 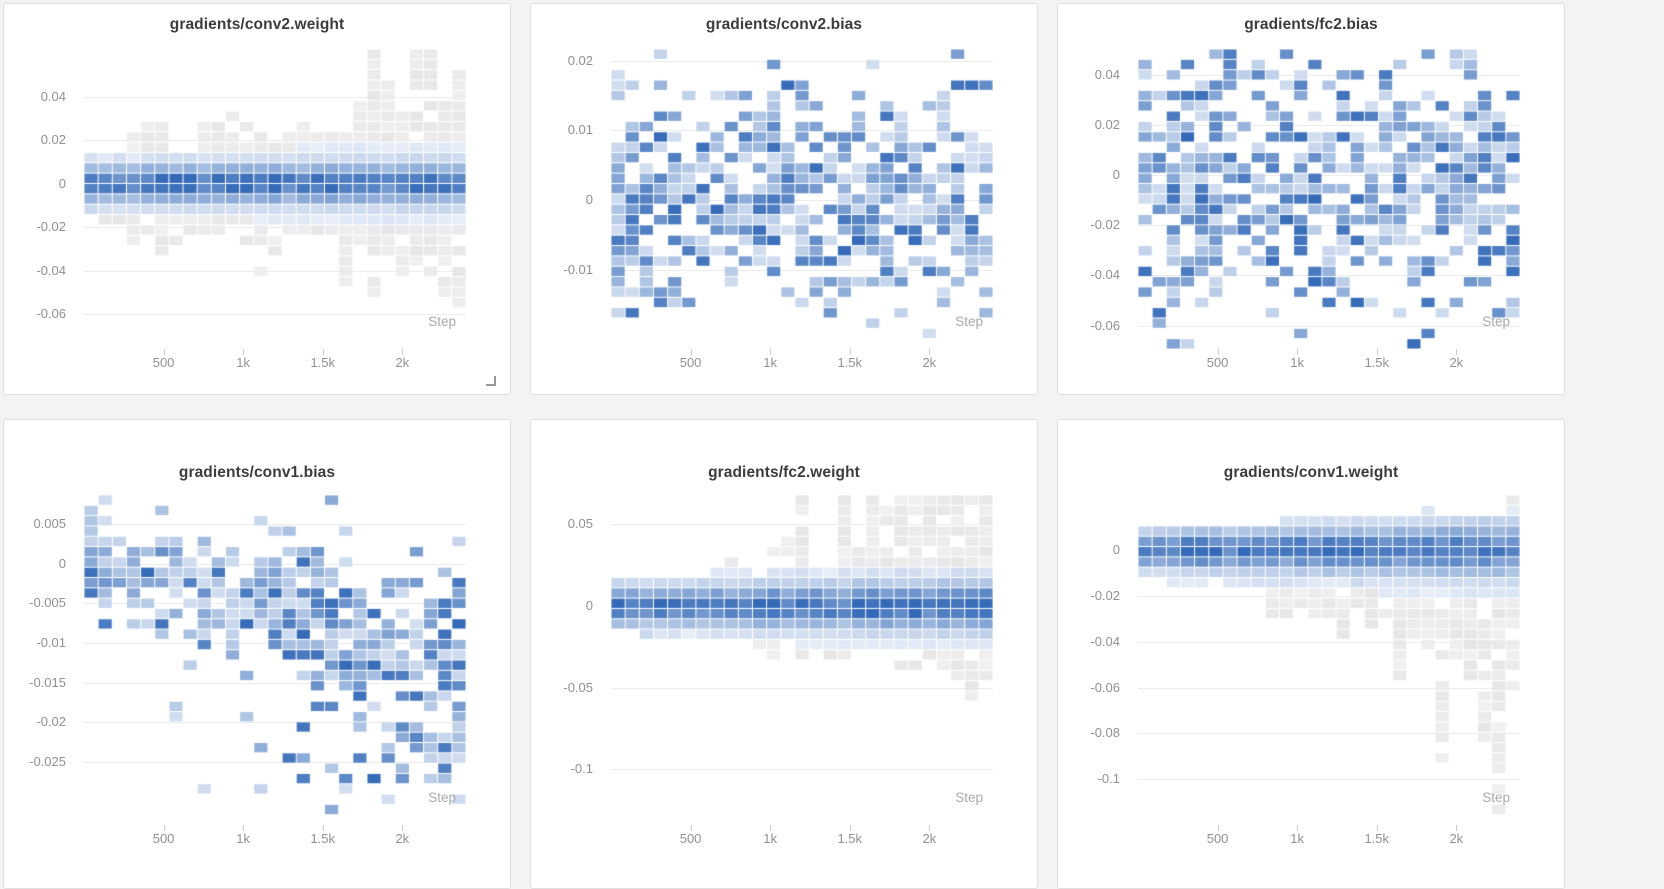 I want to click on y-tick-label: -0.08, so click(x=1105, y=733).